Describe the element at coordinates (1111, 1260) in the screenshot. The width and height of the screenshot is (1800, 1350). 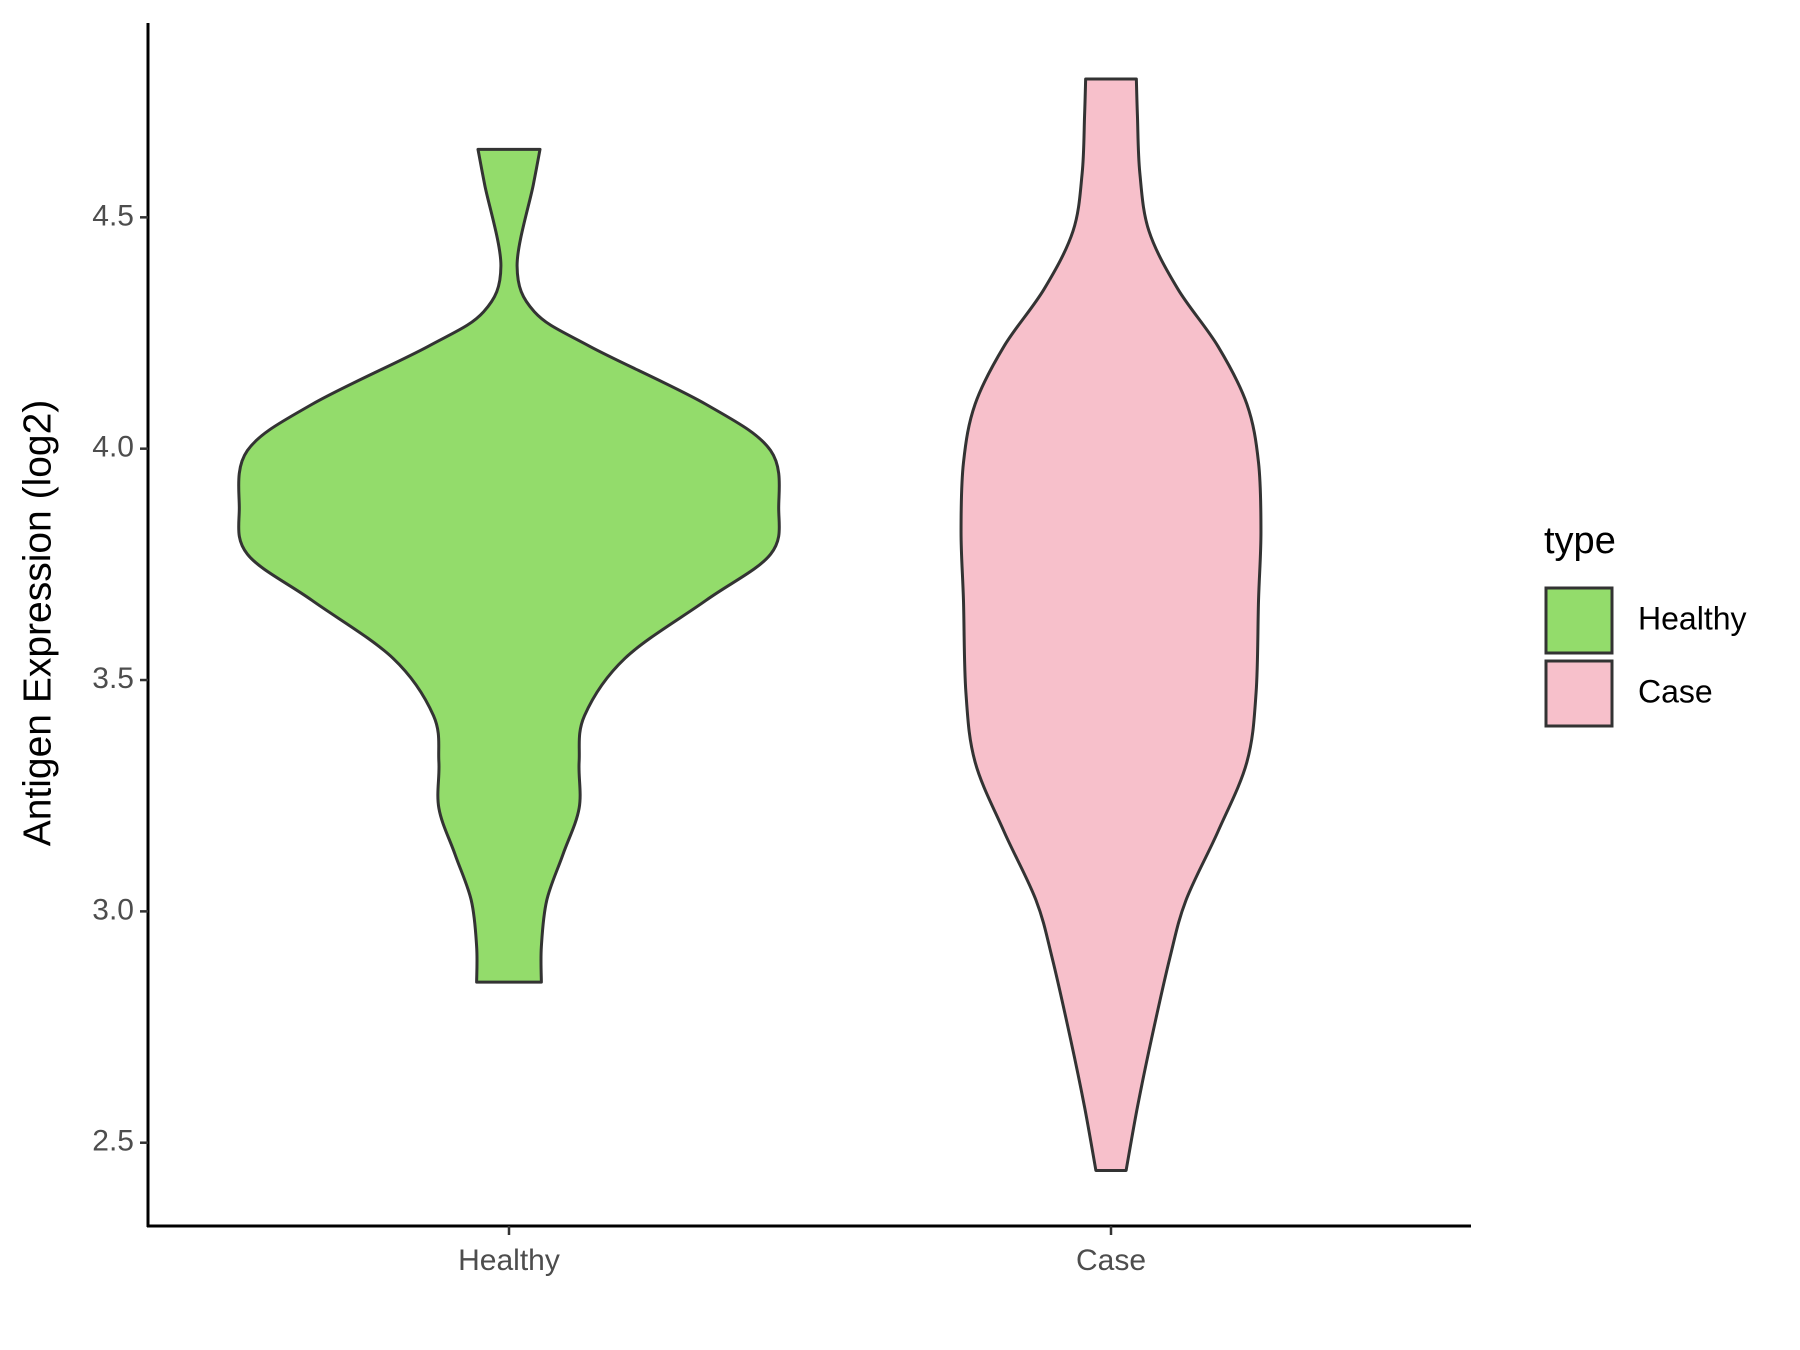
I see `x-tick-label: Case` at that location.